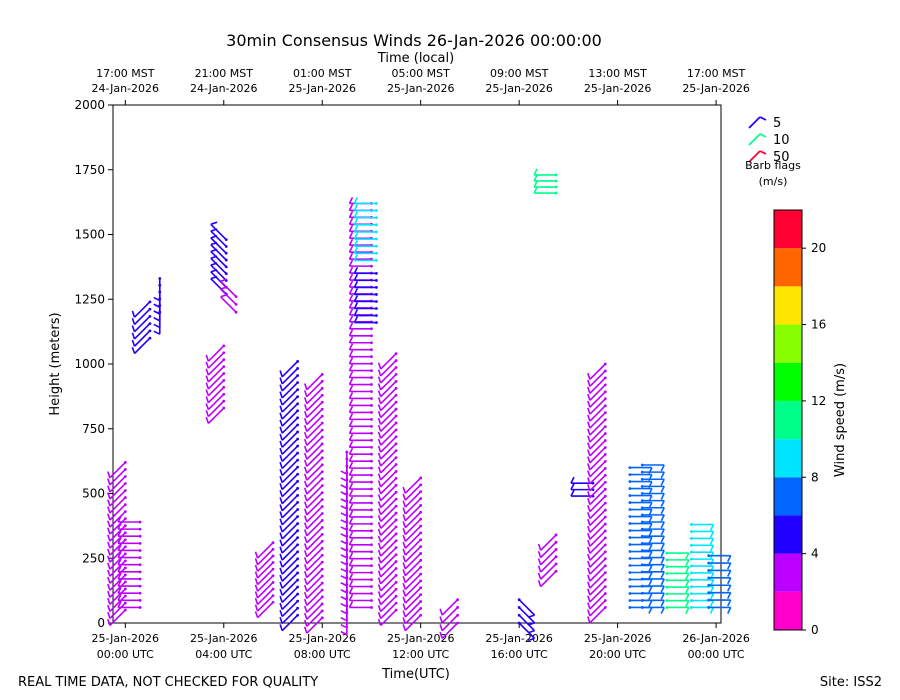 This screenshot has height=700, width=900. What do you see at coordinates (818, 248) in the screenshot?
I see `colorbar-tick-label: 20` at bounding box center [818, 248].